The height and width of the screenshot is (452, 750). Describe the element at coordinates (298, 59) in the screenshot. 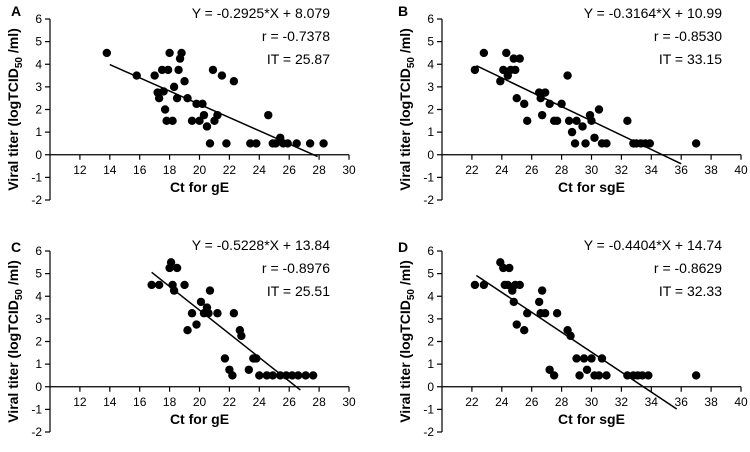

I see `annotation-2: IT = 25.87` at that location.